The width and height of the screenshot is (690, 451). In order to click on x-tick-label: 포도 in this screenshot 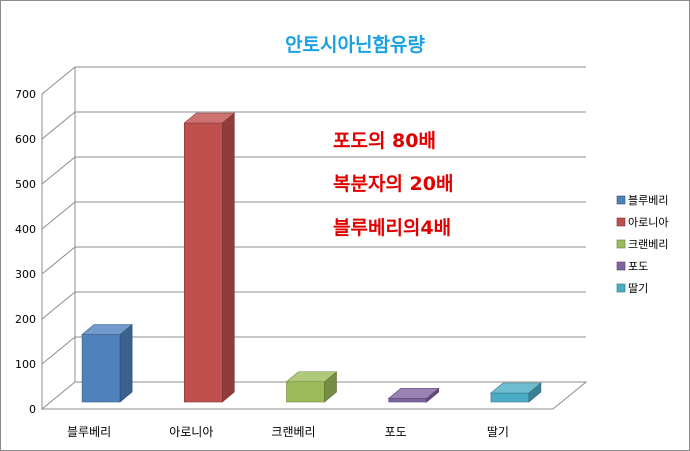, I will do `click(396, 432)`.